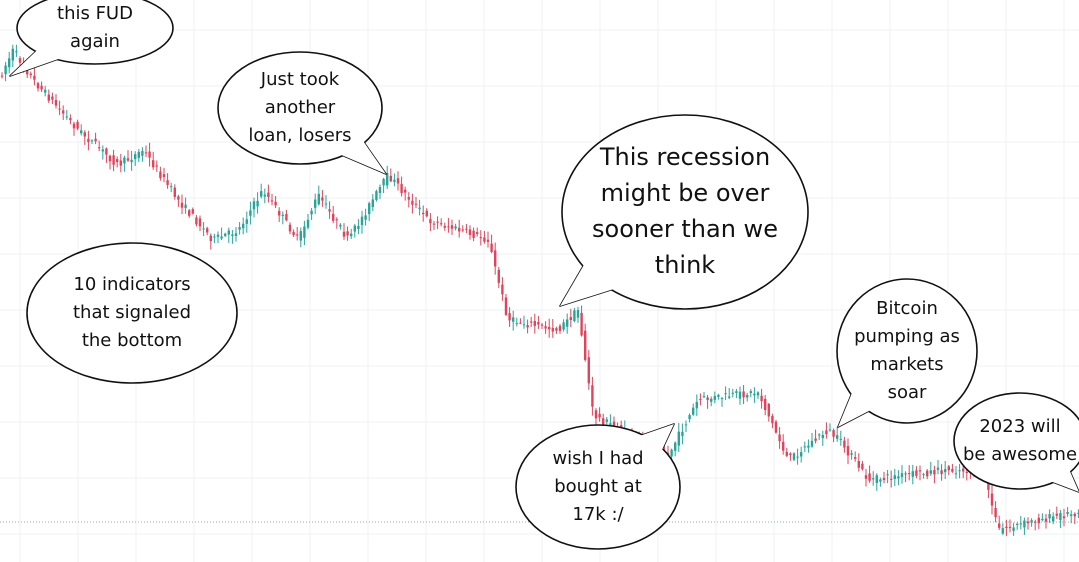 The width and height of the screenshot is (1079, 562). What do you see at coordinates (300, 79) in the screenshot?
I see `bubble-text: Just took` at bounding box center [300, 79].